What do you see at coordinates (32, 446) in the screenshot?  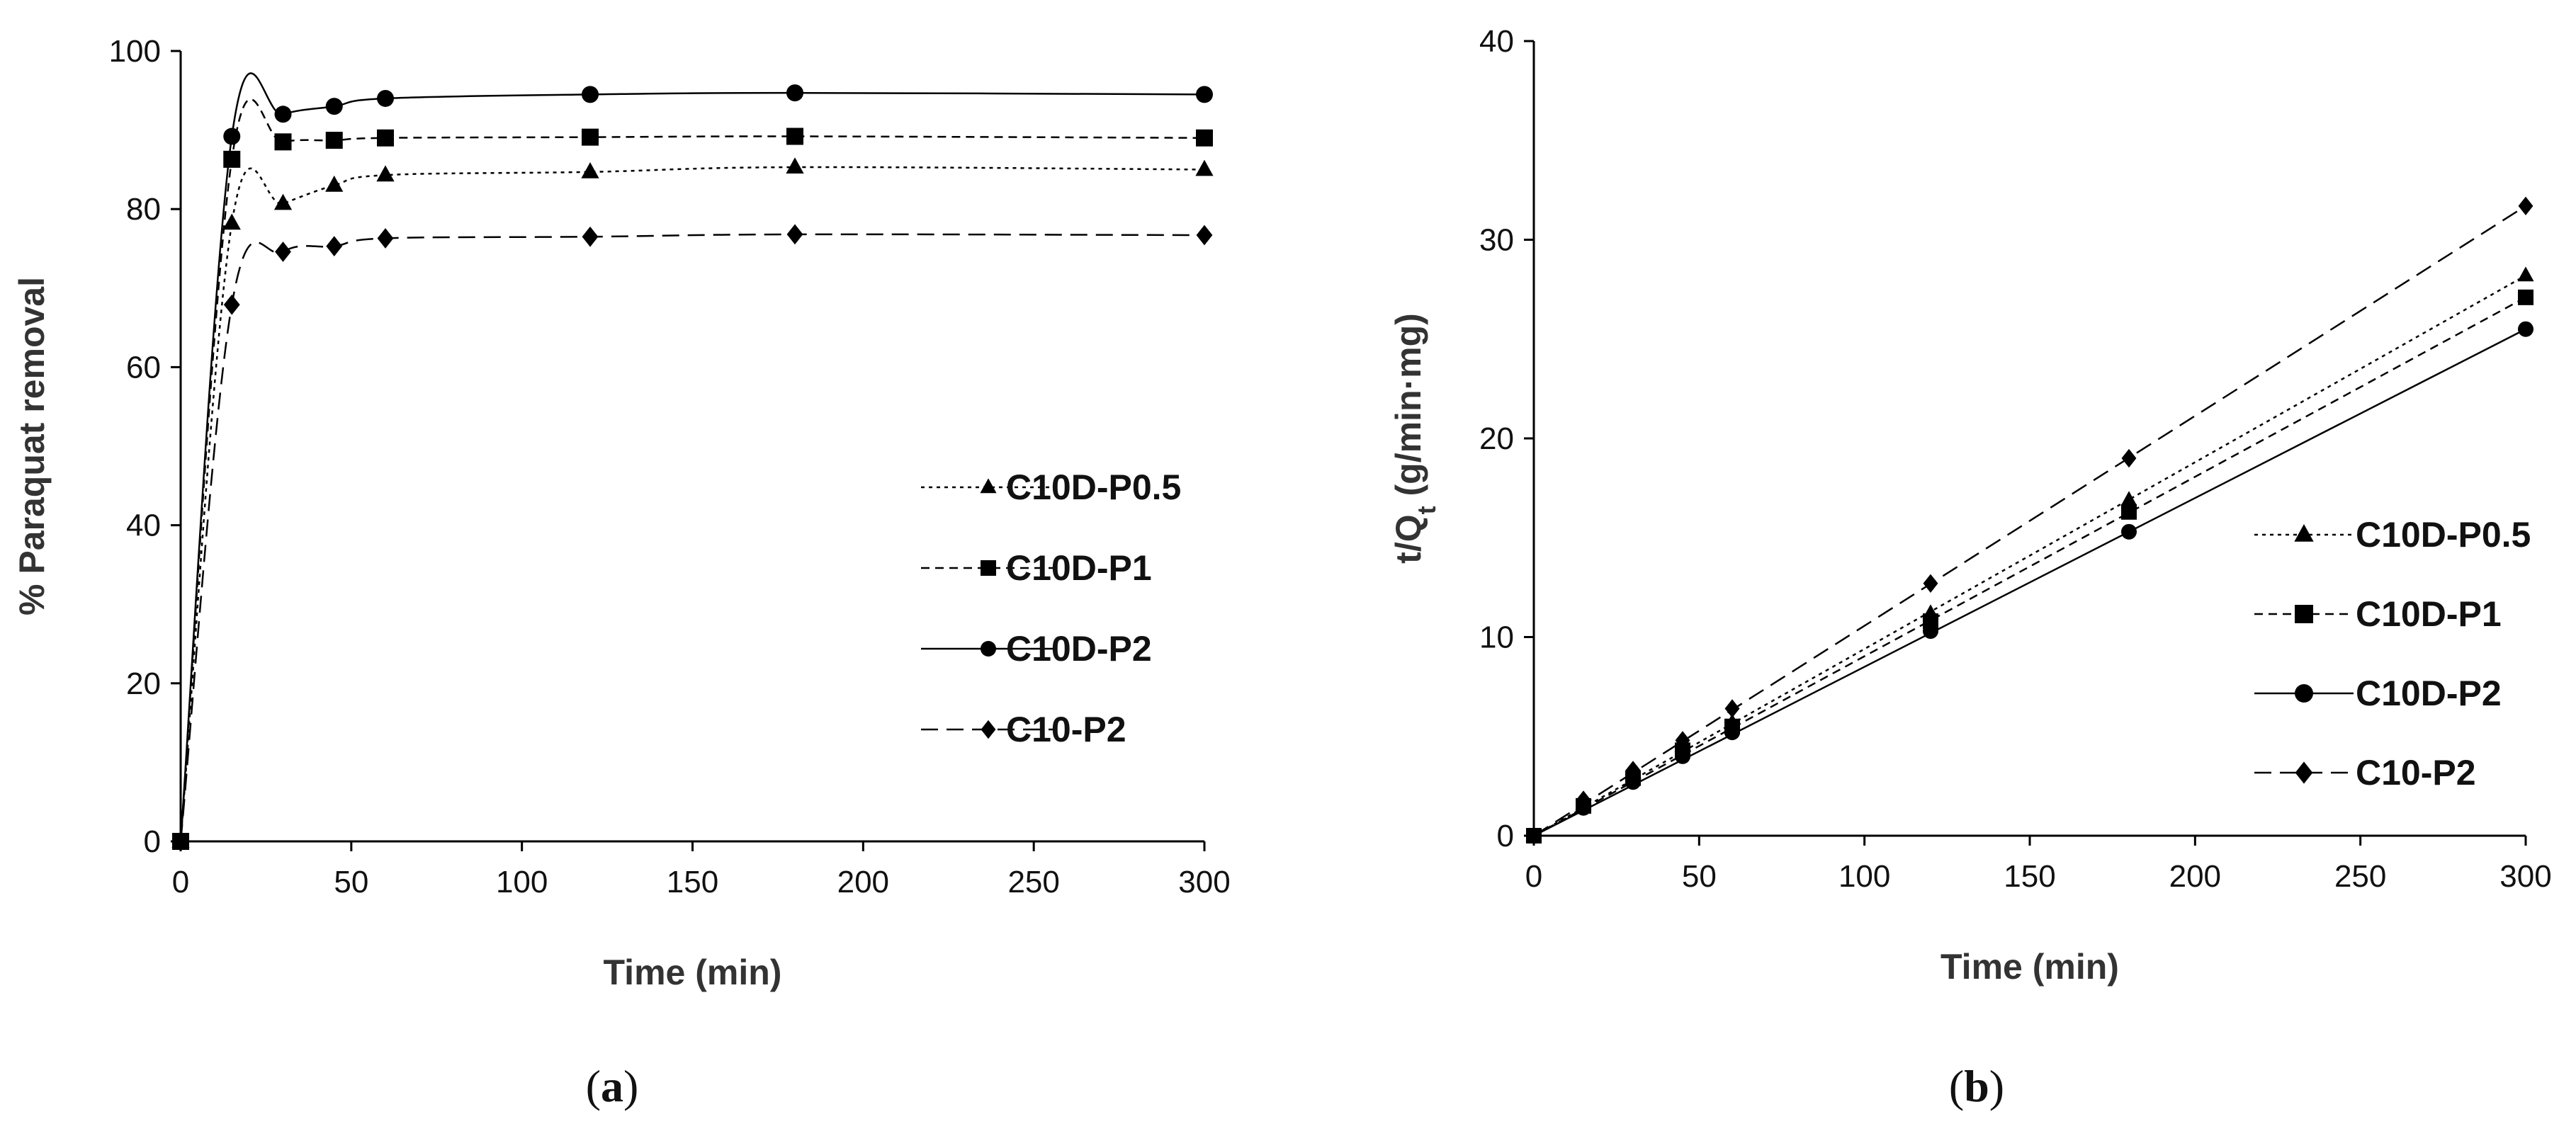 I see `y-axis-title: % Paraquat removal` at bounding box center [32, 446].